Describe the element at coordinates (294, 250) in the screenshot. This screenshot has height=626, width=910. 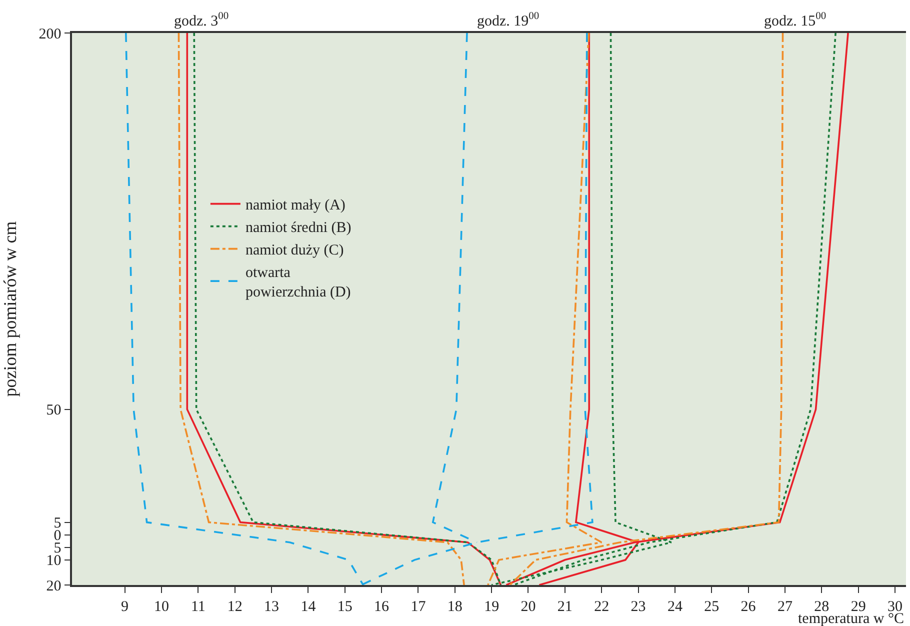
I see `legend-label: namiot duży (C)` at that location.